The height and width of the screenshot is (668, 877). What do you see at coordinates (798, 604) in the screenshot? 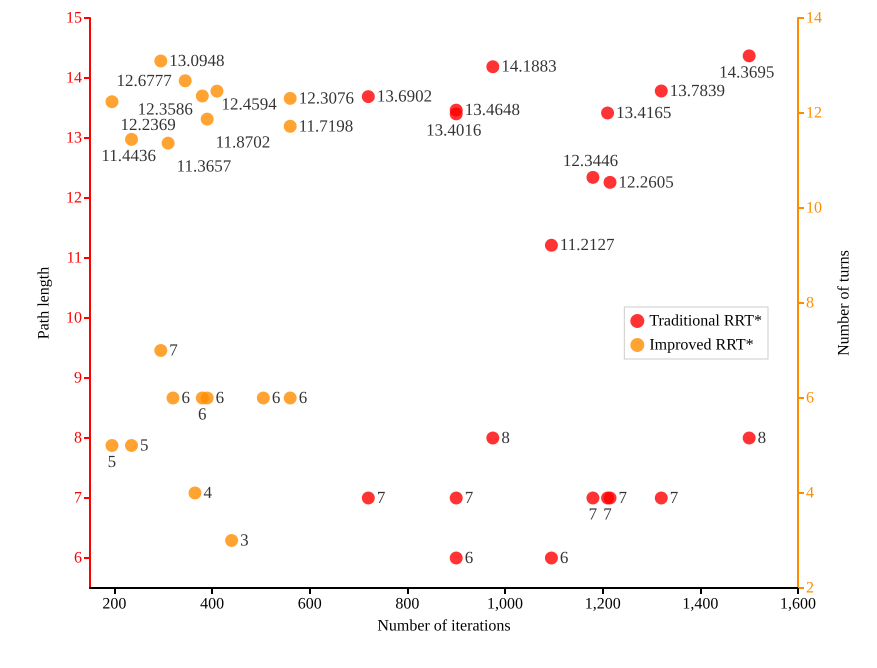
I see `x-tick-label: 1,600` at bounding box center [798, 604].